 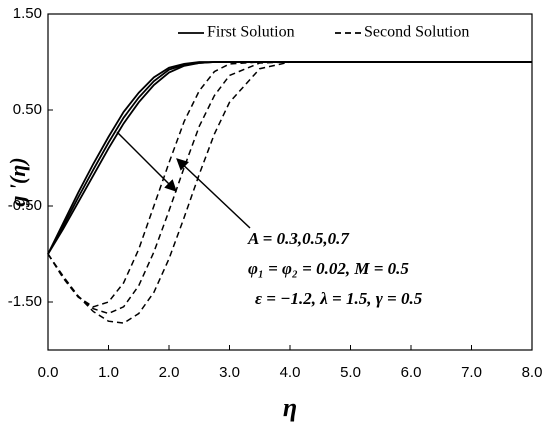 What do you see at coordinates (169, 372) in the screenshot?
I see `x-tick-label: 2.0` at bounding box center [169, 372].